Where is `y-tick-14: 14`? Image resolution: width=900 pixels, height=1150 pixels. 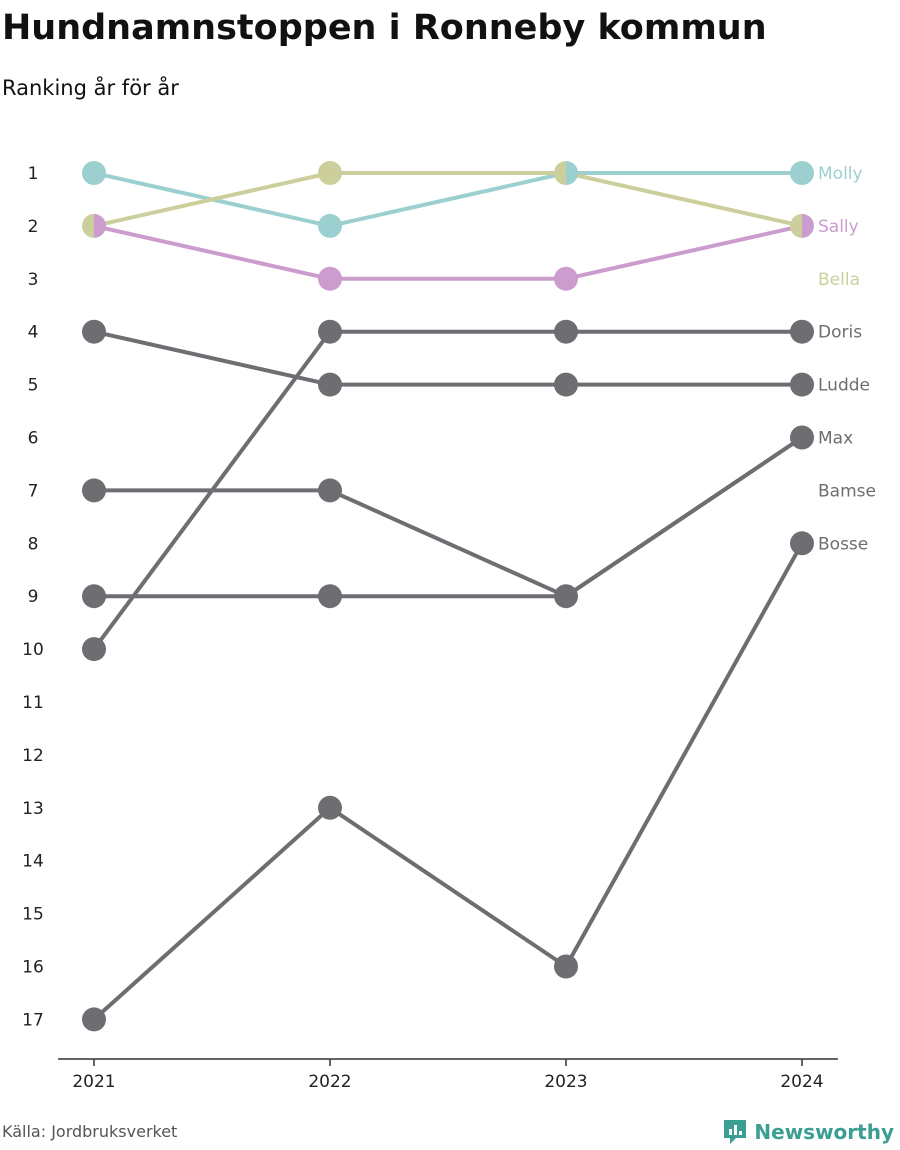
y-tick-14: 14 is located at coordinates (33, 862).